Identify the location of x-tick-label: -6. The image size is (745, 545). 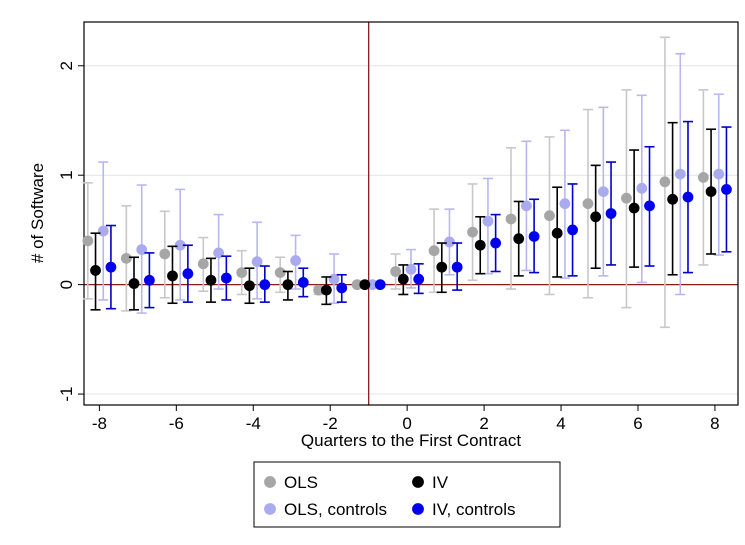
(176, 423).